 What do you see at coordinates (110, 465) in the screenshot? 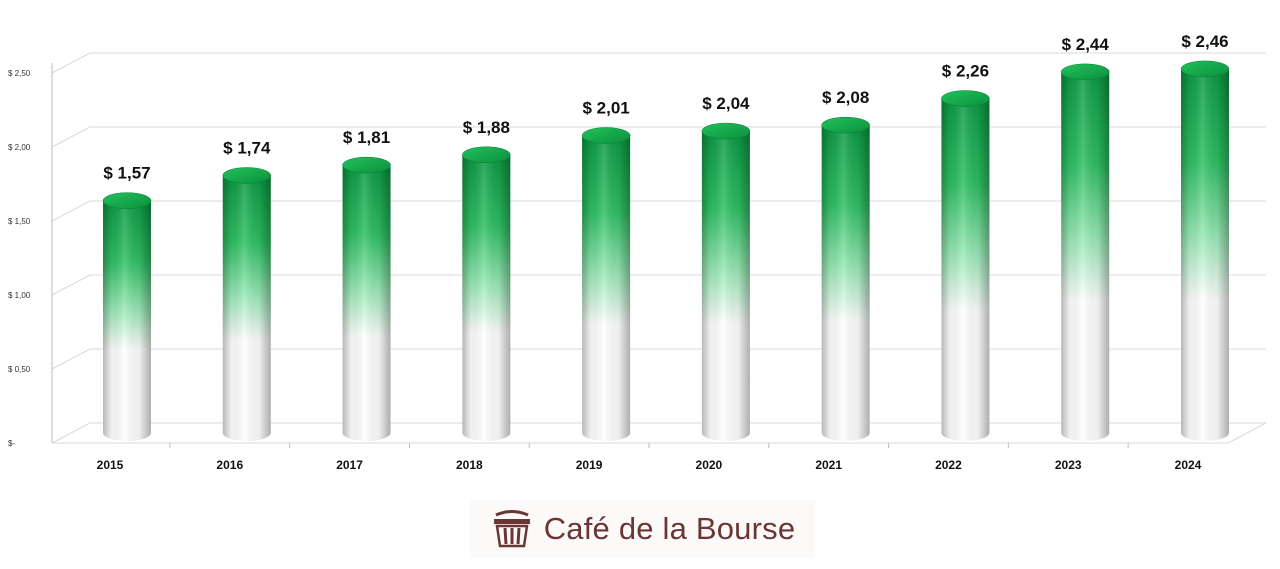
I see `x-tick-label: 2015` at bounding box center [110, 465].